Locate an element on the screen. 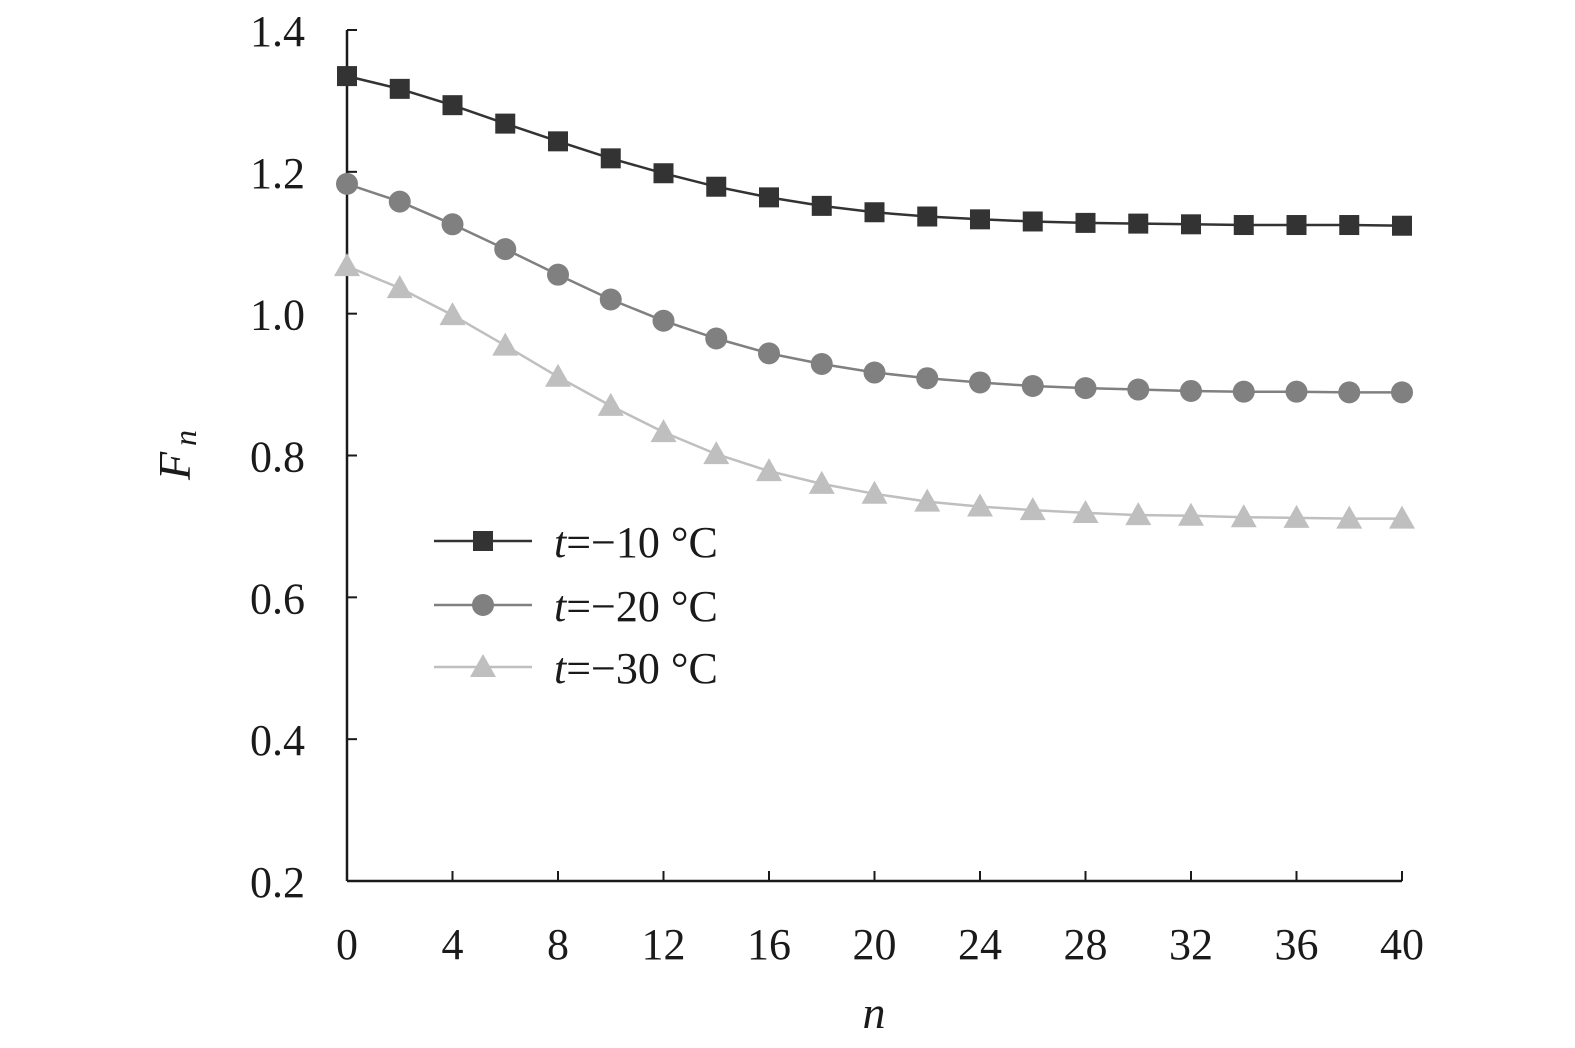 The image size is (1575, 1048). x-tick-label: 32 is located at coordinates (1191, 944).